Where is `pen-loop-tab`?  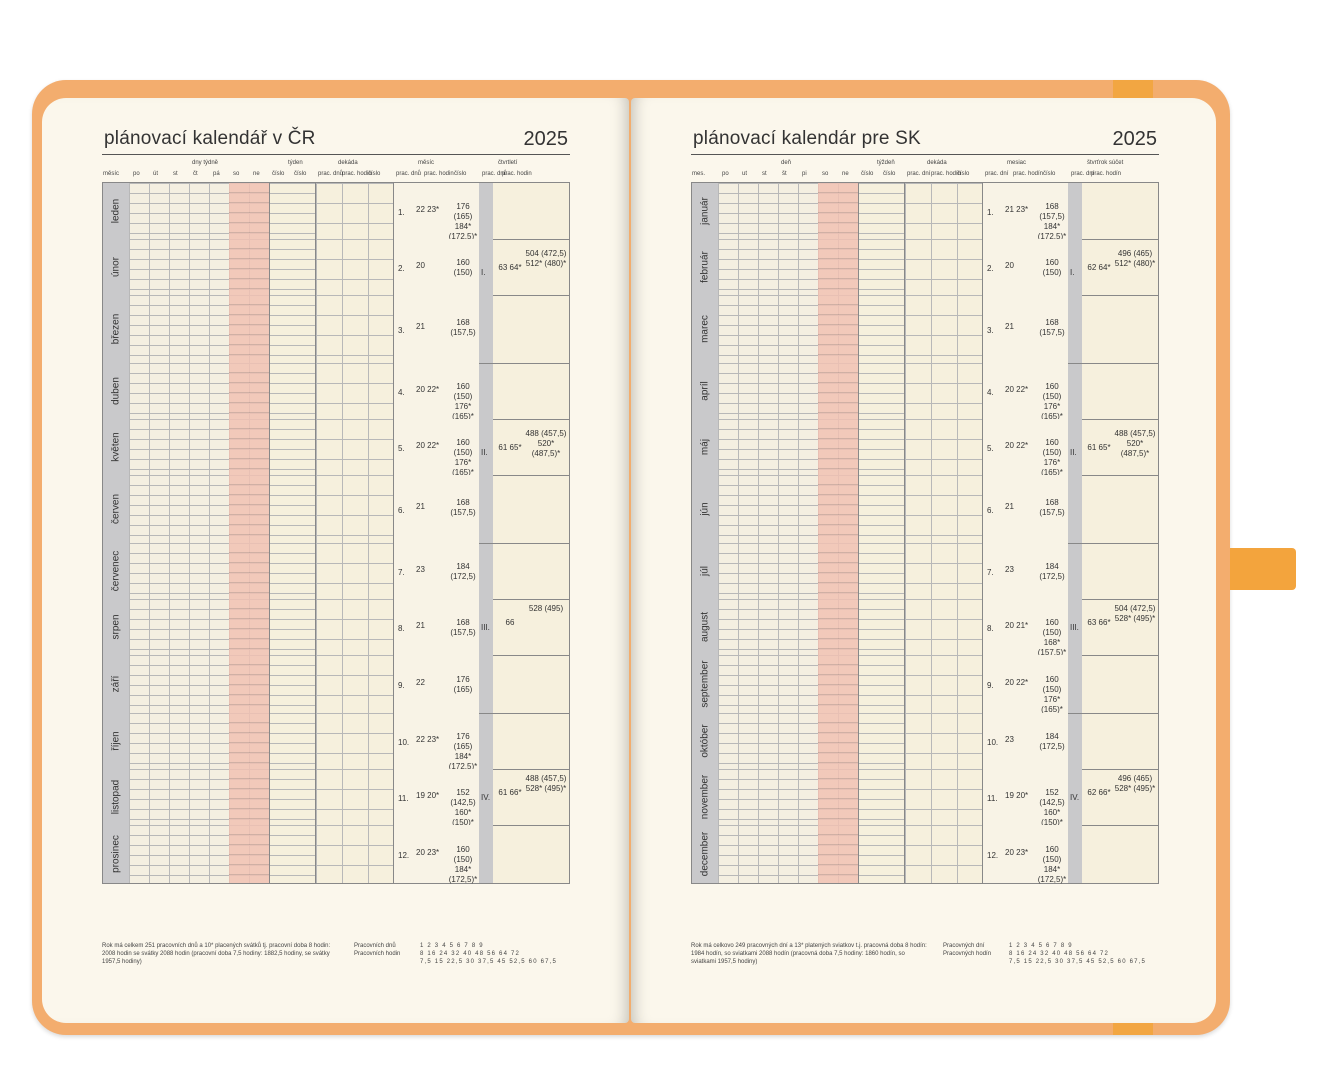 pen-loop-tab is located at coordinates (1263, 569).